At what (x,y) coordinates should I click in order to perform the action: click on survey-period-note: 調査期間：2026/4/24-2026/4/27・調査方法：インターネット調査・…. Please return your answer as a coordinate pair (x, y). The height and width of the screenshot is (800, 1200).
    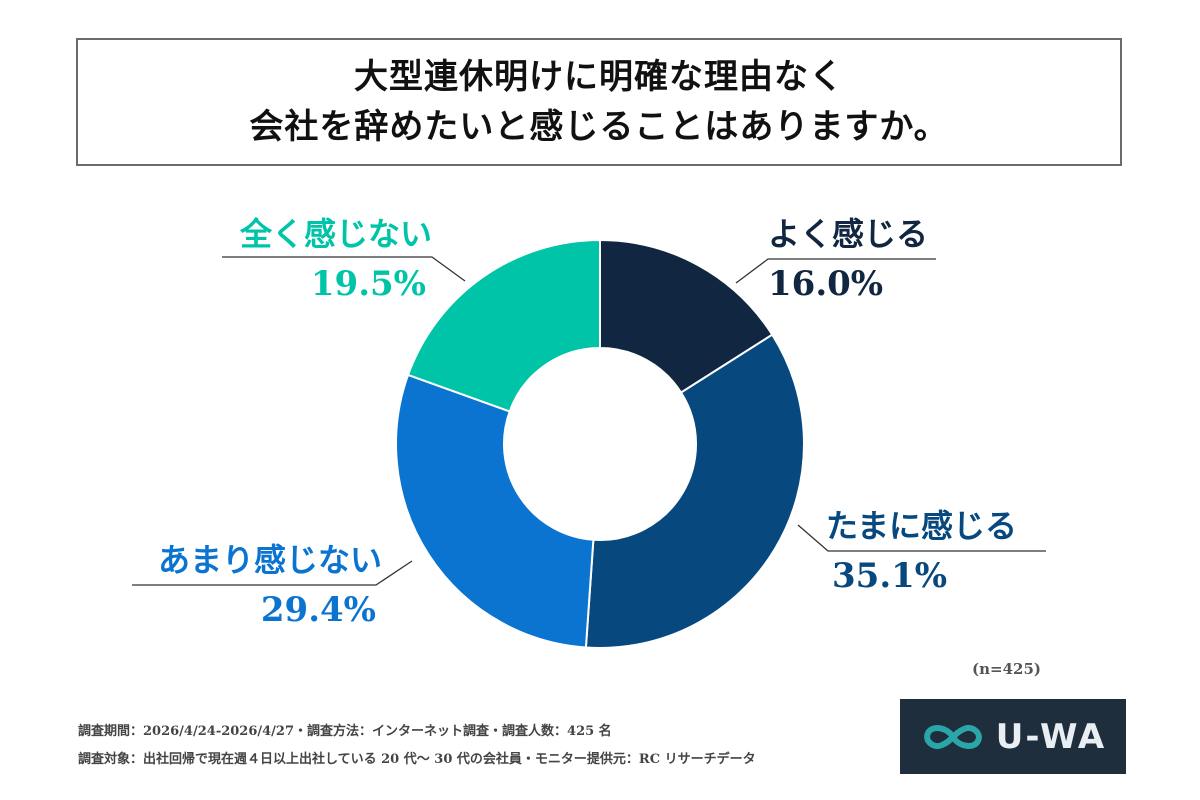
    Looking at the image, I should click on (345, 731).